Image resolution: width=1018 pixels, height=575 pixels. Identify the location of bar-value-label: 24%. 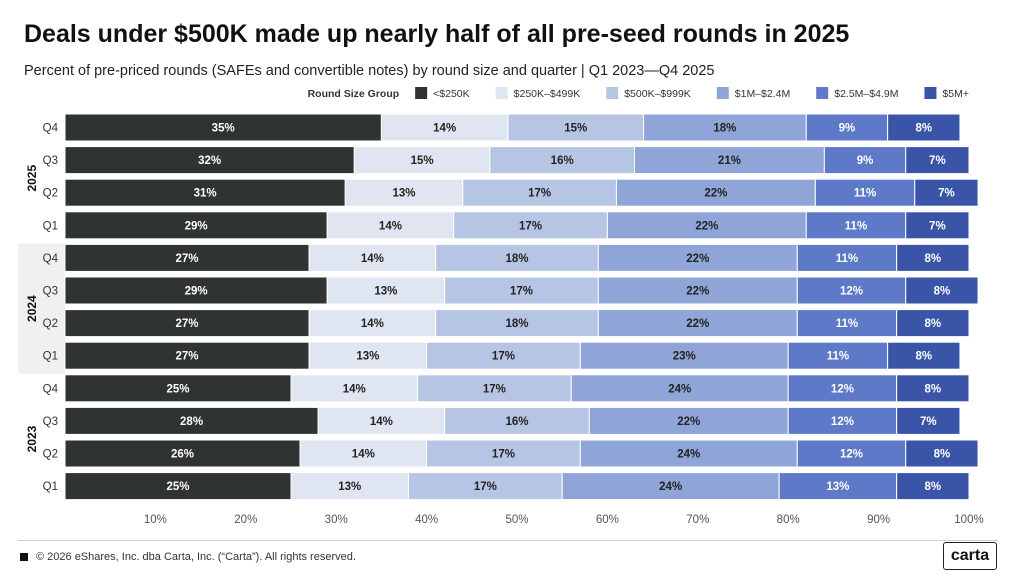
(670, 487).